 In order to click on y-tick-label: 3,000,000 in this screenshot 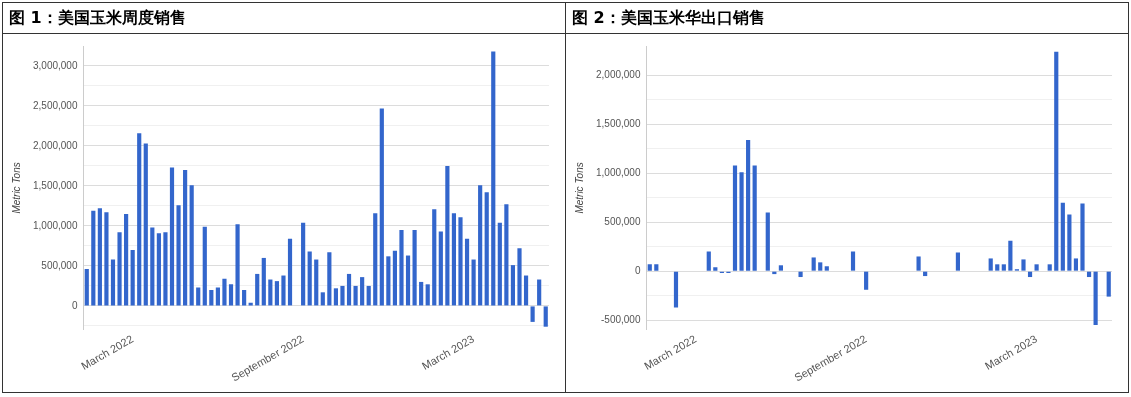, I will do `click(55, 65)`.